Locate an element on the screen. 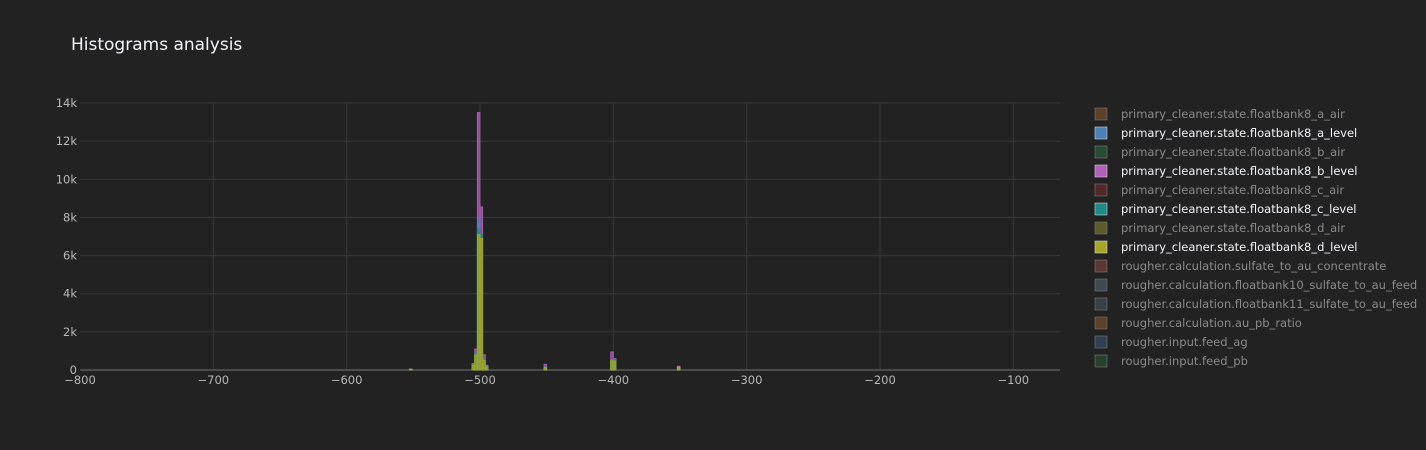 Image resolution: width=1426 pixels, height=450 pixels. legend-label: primary_cleaner.state.floatbank8_c_air is located at coordinates (1232, 190).